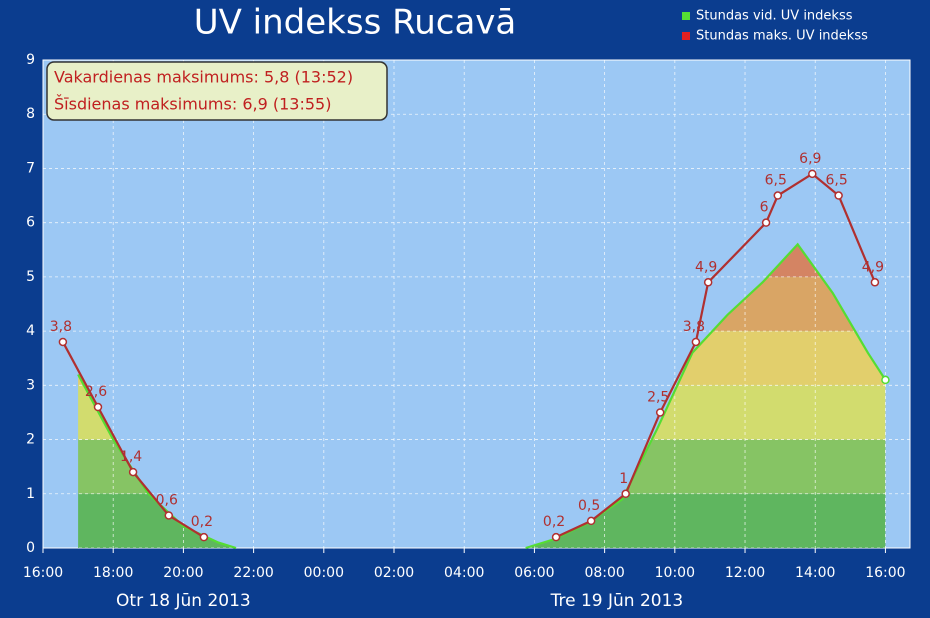  I want to click on y-tick-label: 1, so click(30, 494).